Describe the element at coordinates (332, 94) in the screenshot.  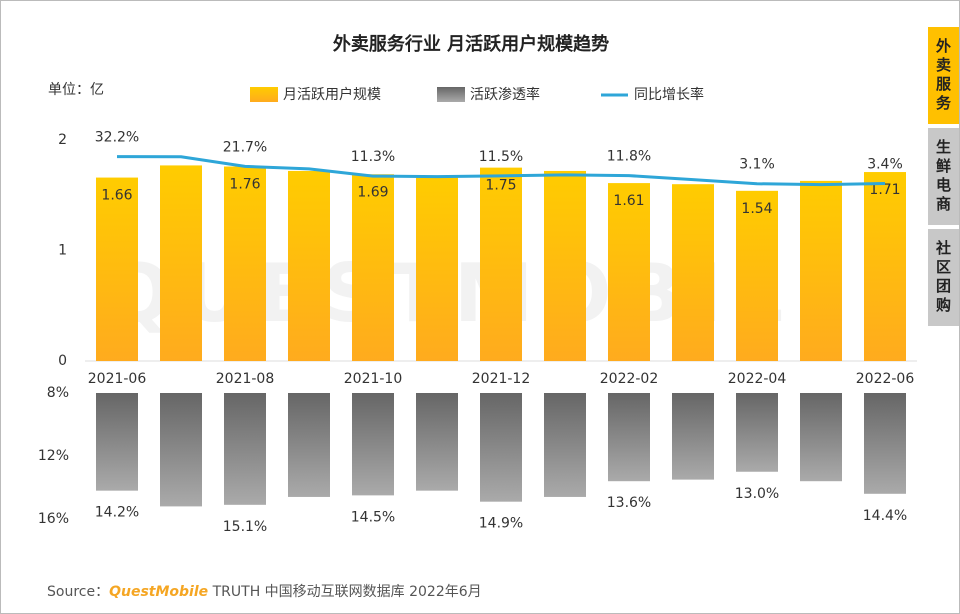
I see `legend-label: 月活跃用户规模` at that location.